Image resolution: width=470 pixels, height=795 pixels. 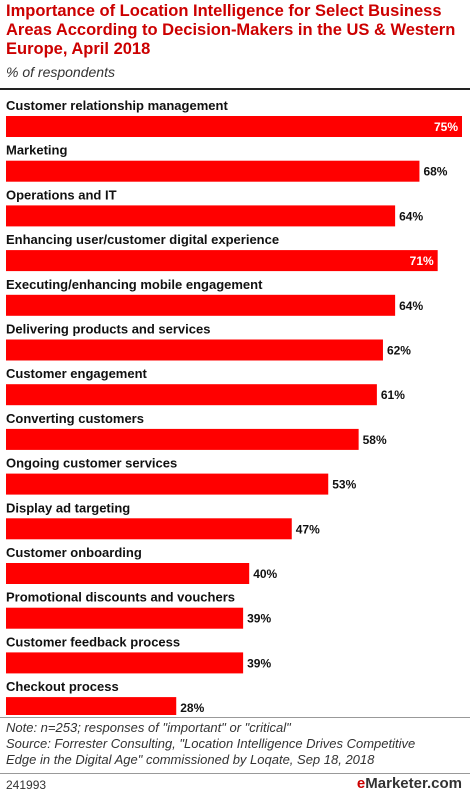 I want to click on bar-row: Converting customers 58%, so click(x=196, y=430).